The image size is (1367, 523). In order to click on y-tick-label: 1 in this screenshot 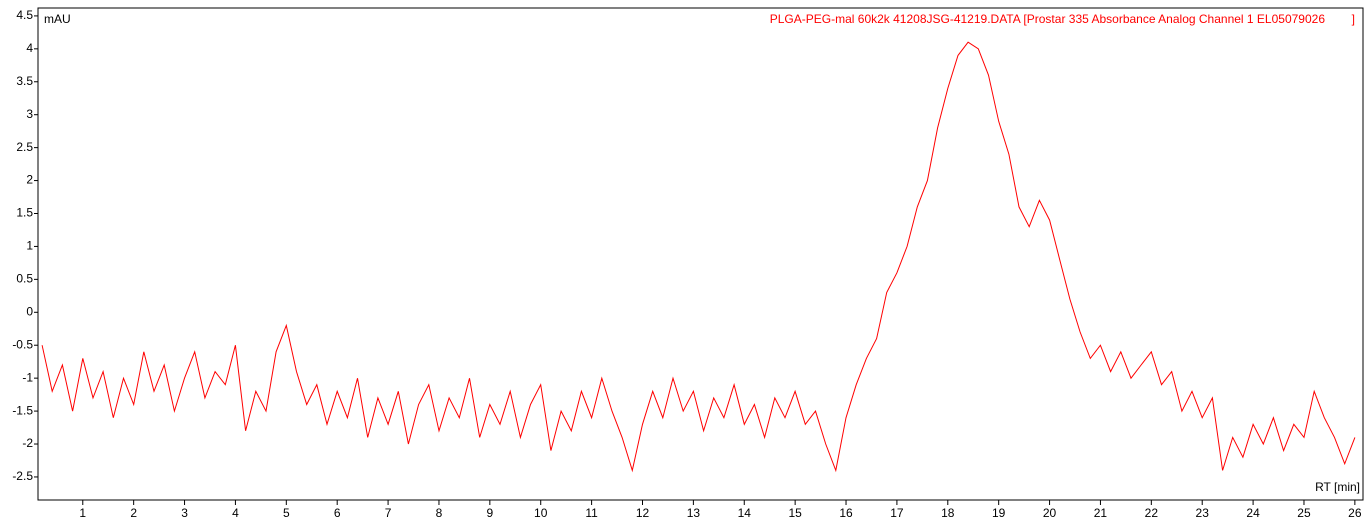, I will do `click(29, 246)`.